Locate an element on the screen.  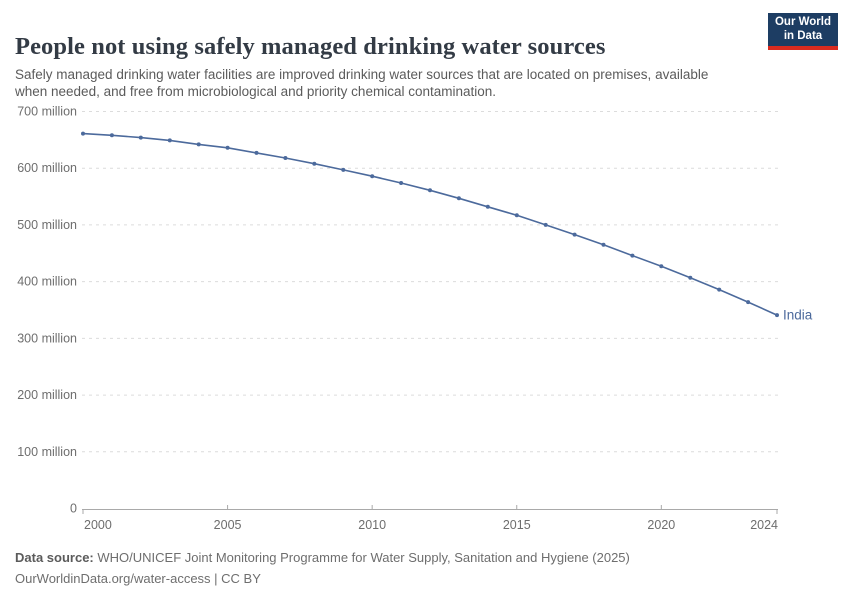
license-label: CC BY is located at coordinates (241, 578).